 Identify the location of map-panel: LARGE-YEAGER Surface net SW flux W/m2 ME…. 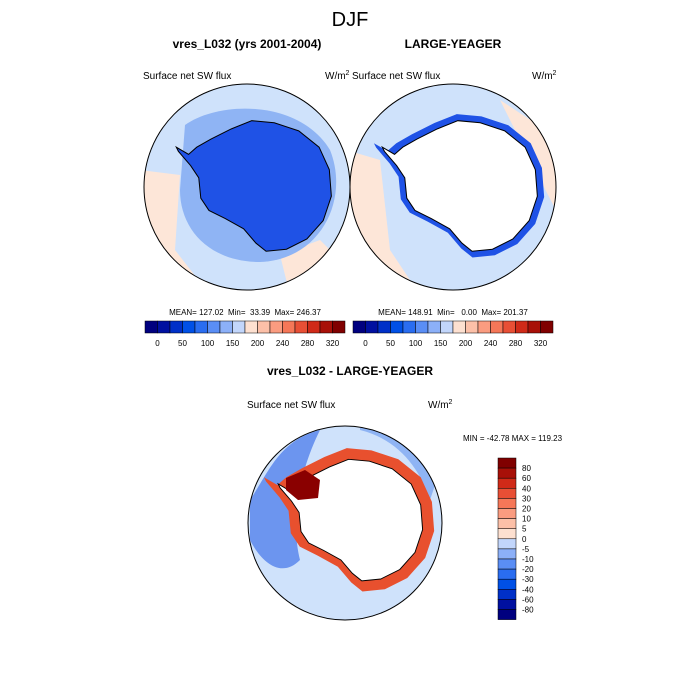
(453, 192).